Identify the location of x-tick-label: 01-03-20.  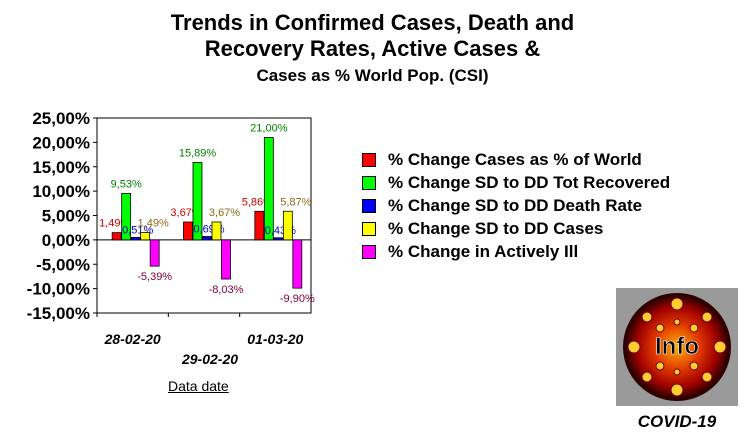
(275, 339).